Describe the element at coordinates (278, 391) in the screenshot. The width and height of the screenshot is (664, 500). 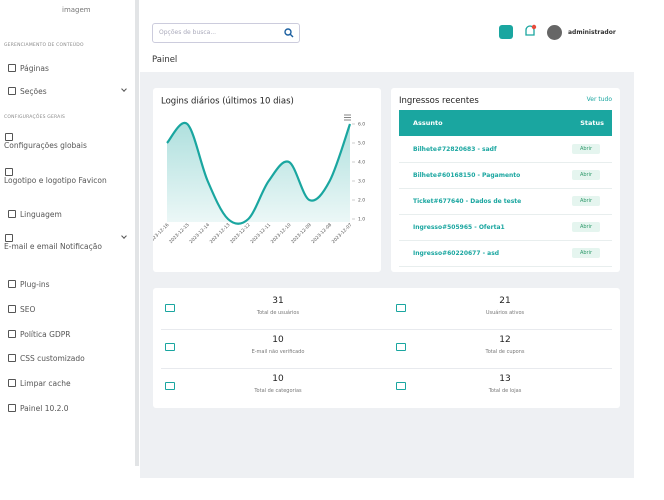
I see `stat-label: Total de categorias` at that location.